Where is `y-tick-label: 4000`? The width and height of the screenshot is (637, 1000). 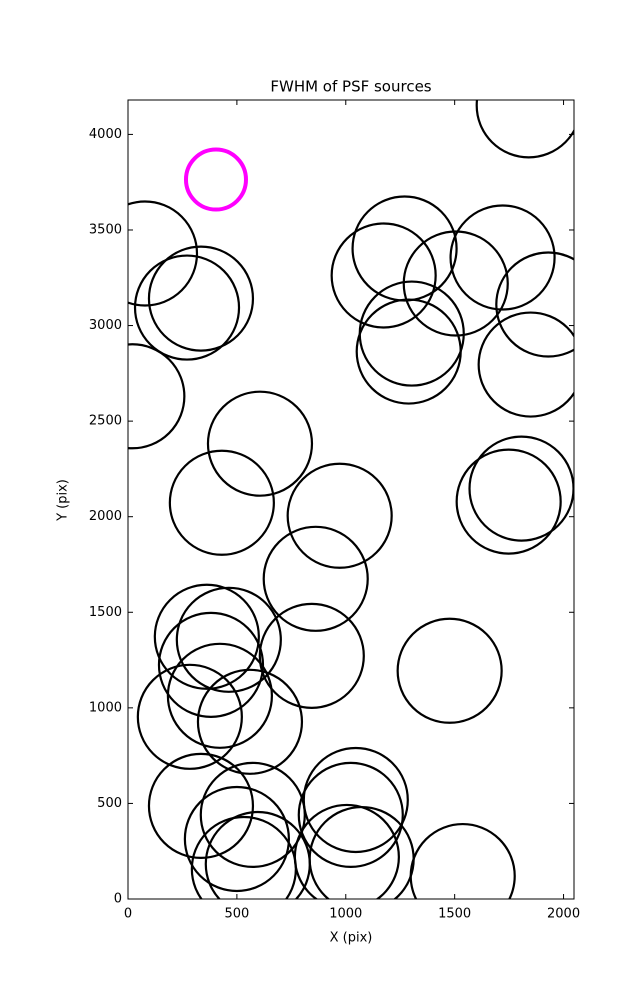
y-tick-label: 4000 is located at coordinates (105, 134).